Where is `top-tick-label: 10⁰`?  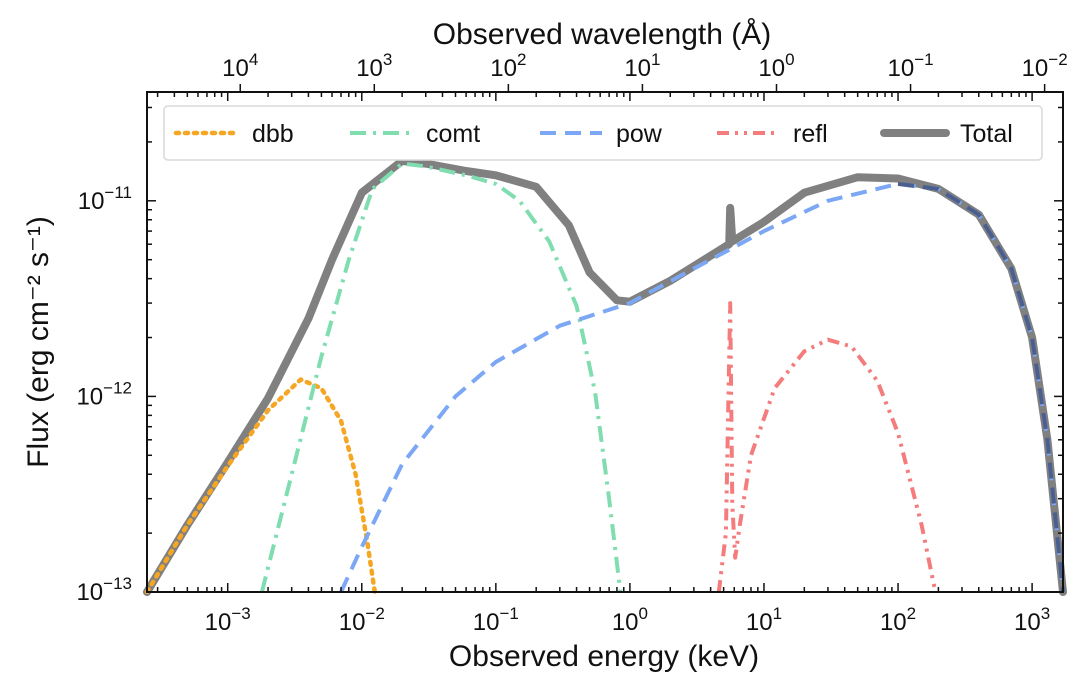 top-tick-label: 10⁰ is located at coordinates (776, 66).